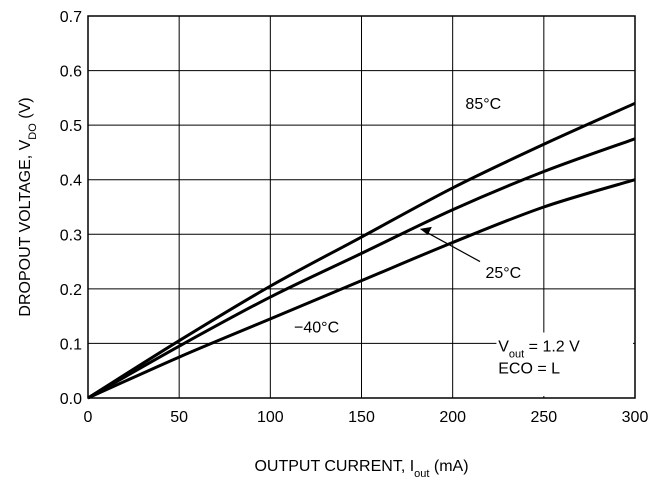 Image resolution: width=668 pixels, height=482 pixels. Describe the element at coordinates (503, 347) in the screenshot. I see `condition-vout-main: V` at that location.